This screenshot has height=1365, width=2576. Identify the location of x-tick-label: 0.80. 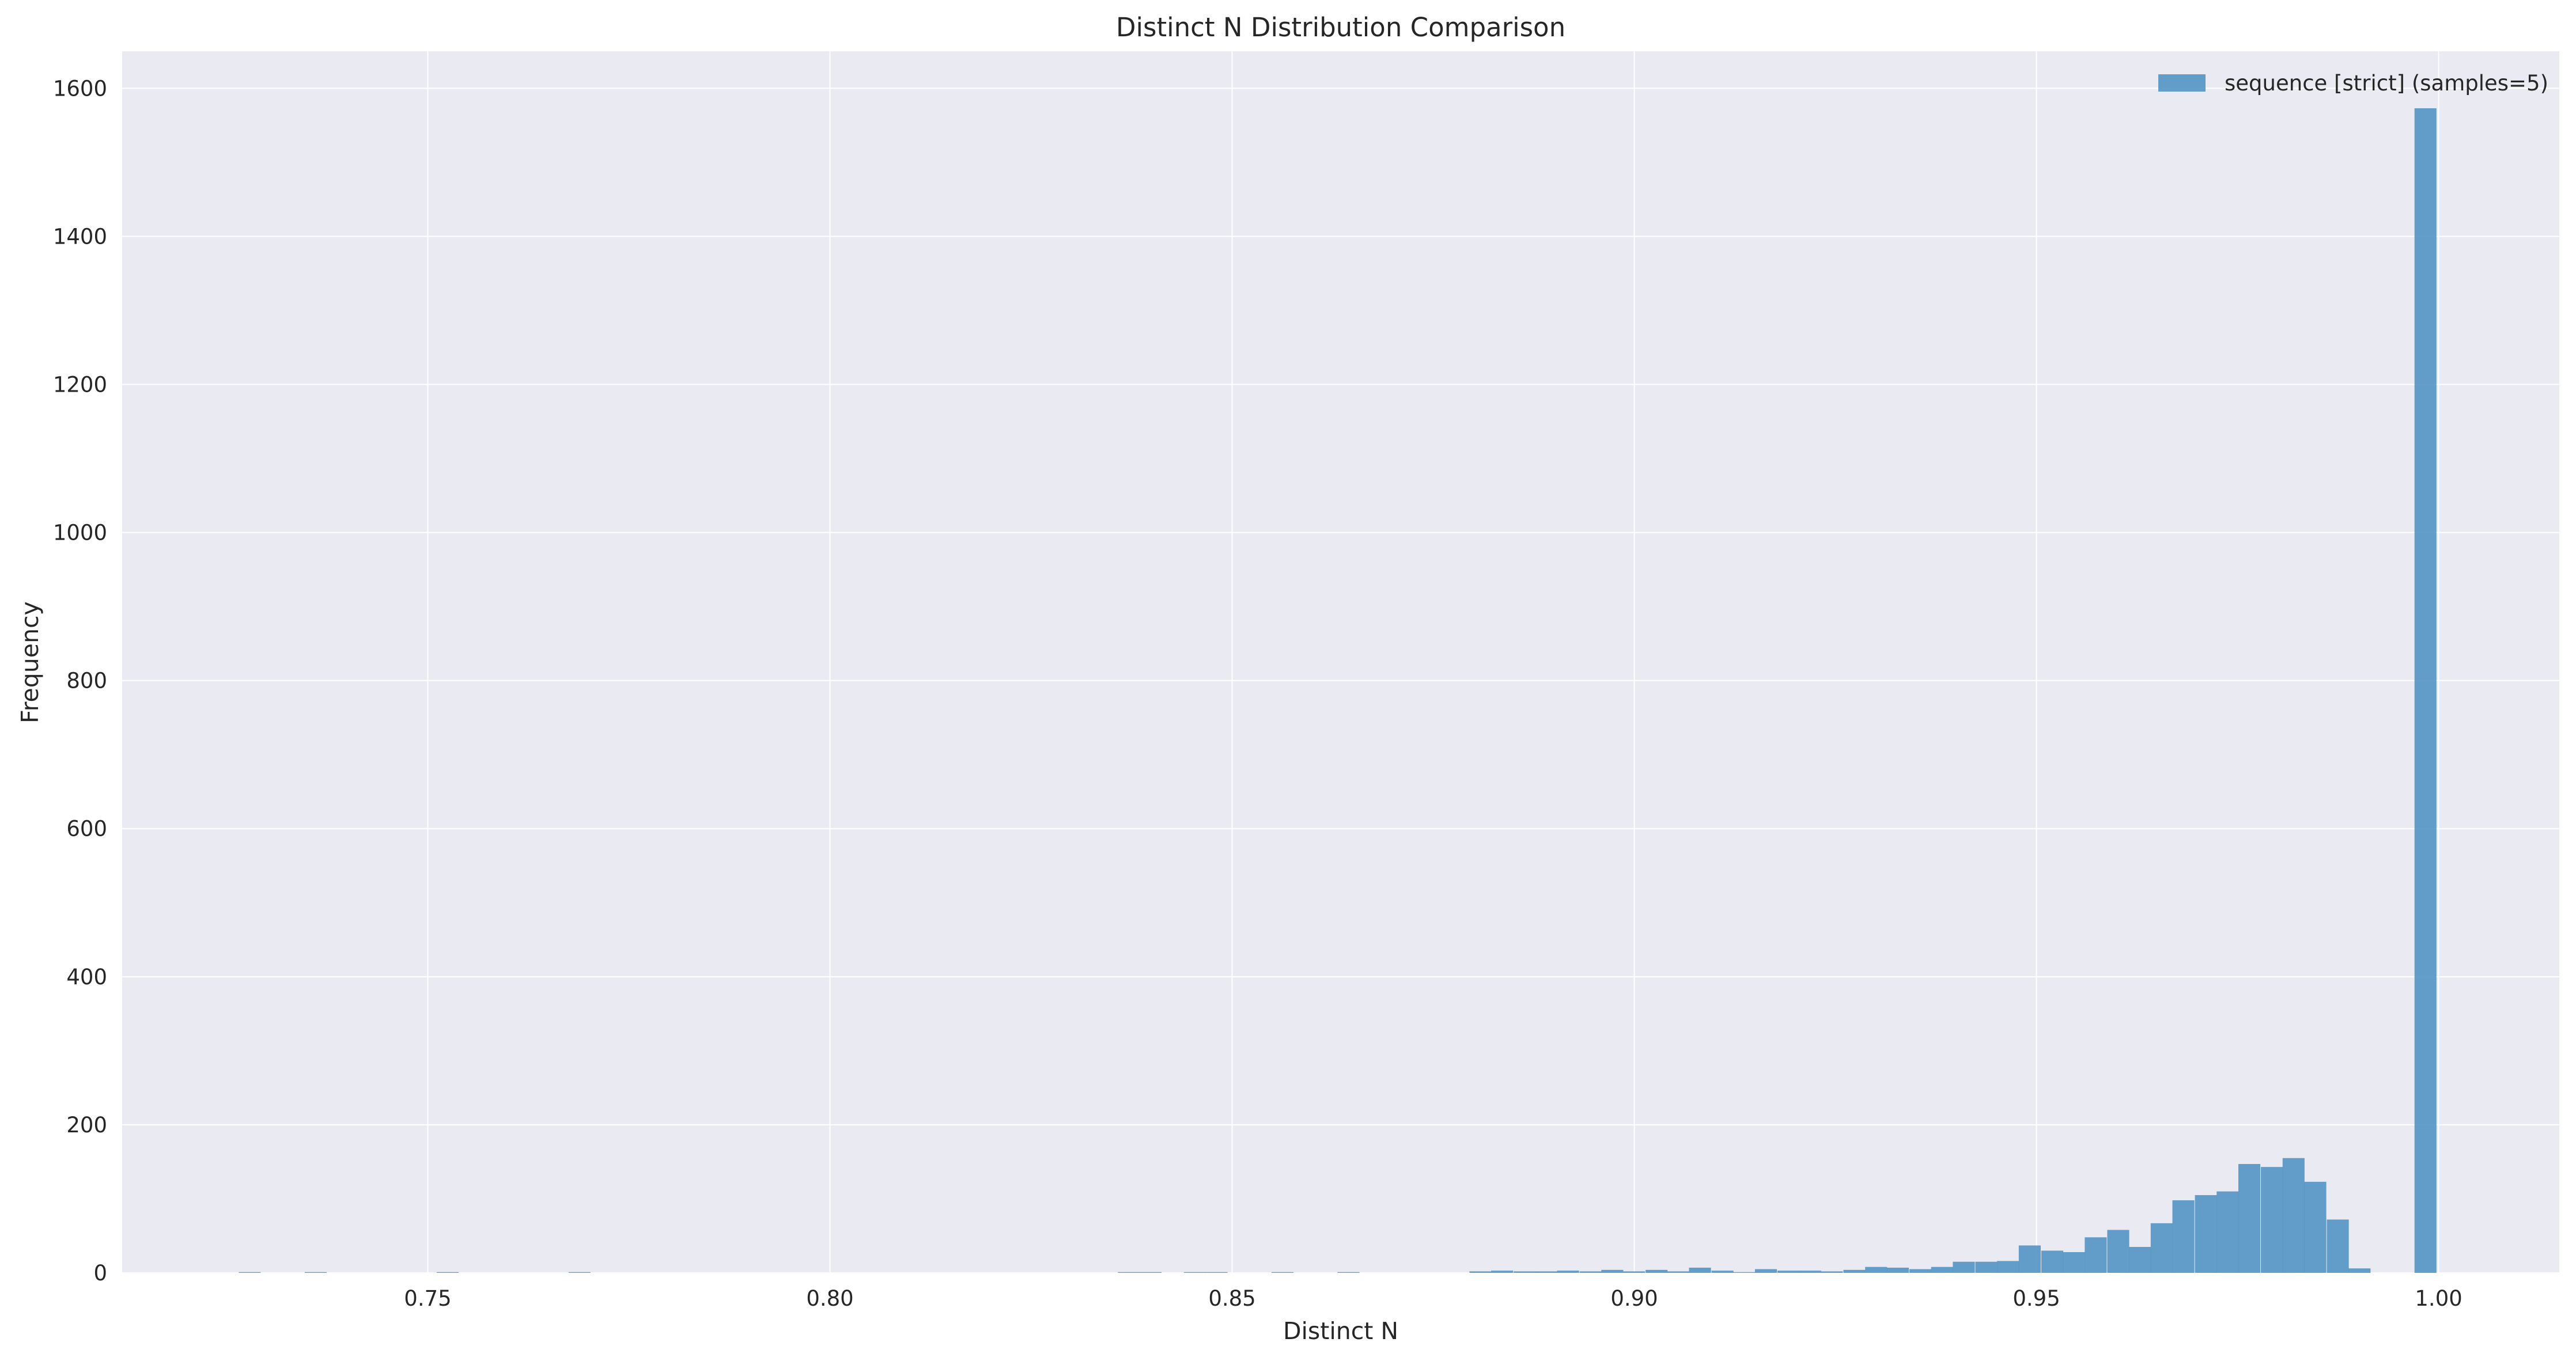
(829, 1298).